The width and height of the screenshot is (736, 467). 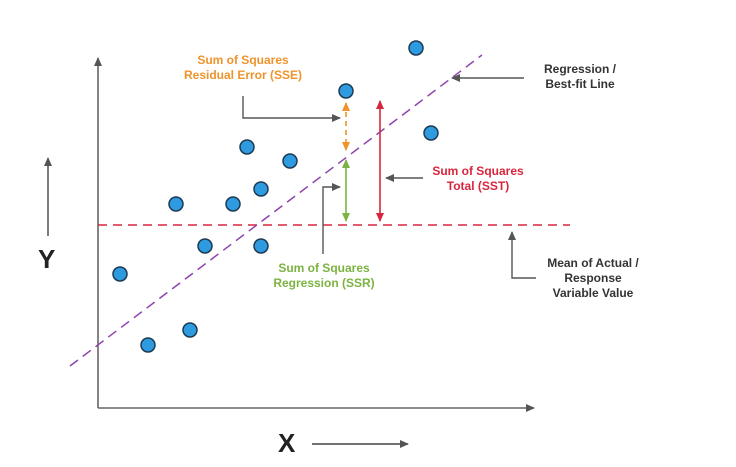 What do you see at coordinates (243, 60) in the screenshot?
I see `sse-label-line1: Sum of Squares` at bounding box center [243, 60].